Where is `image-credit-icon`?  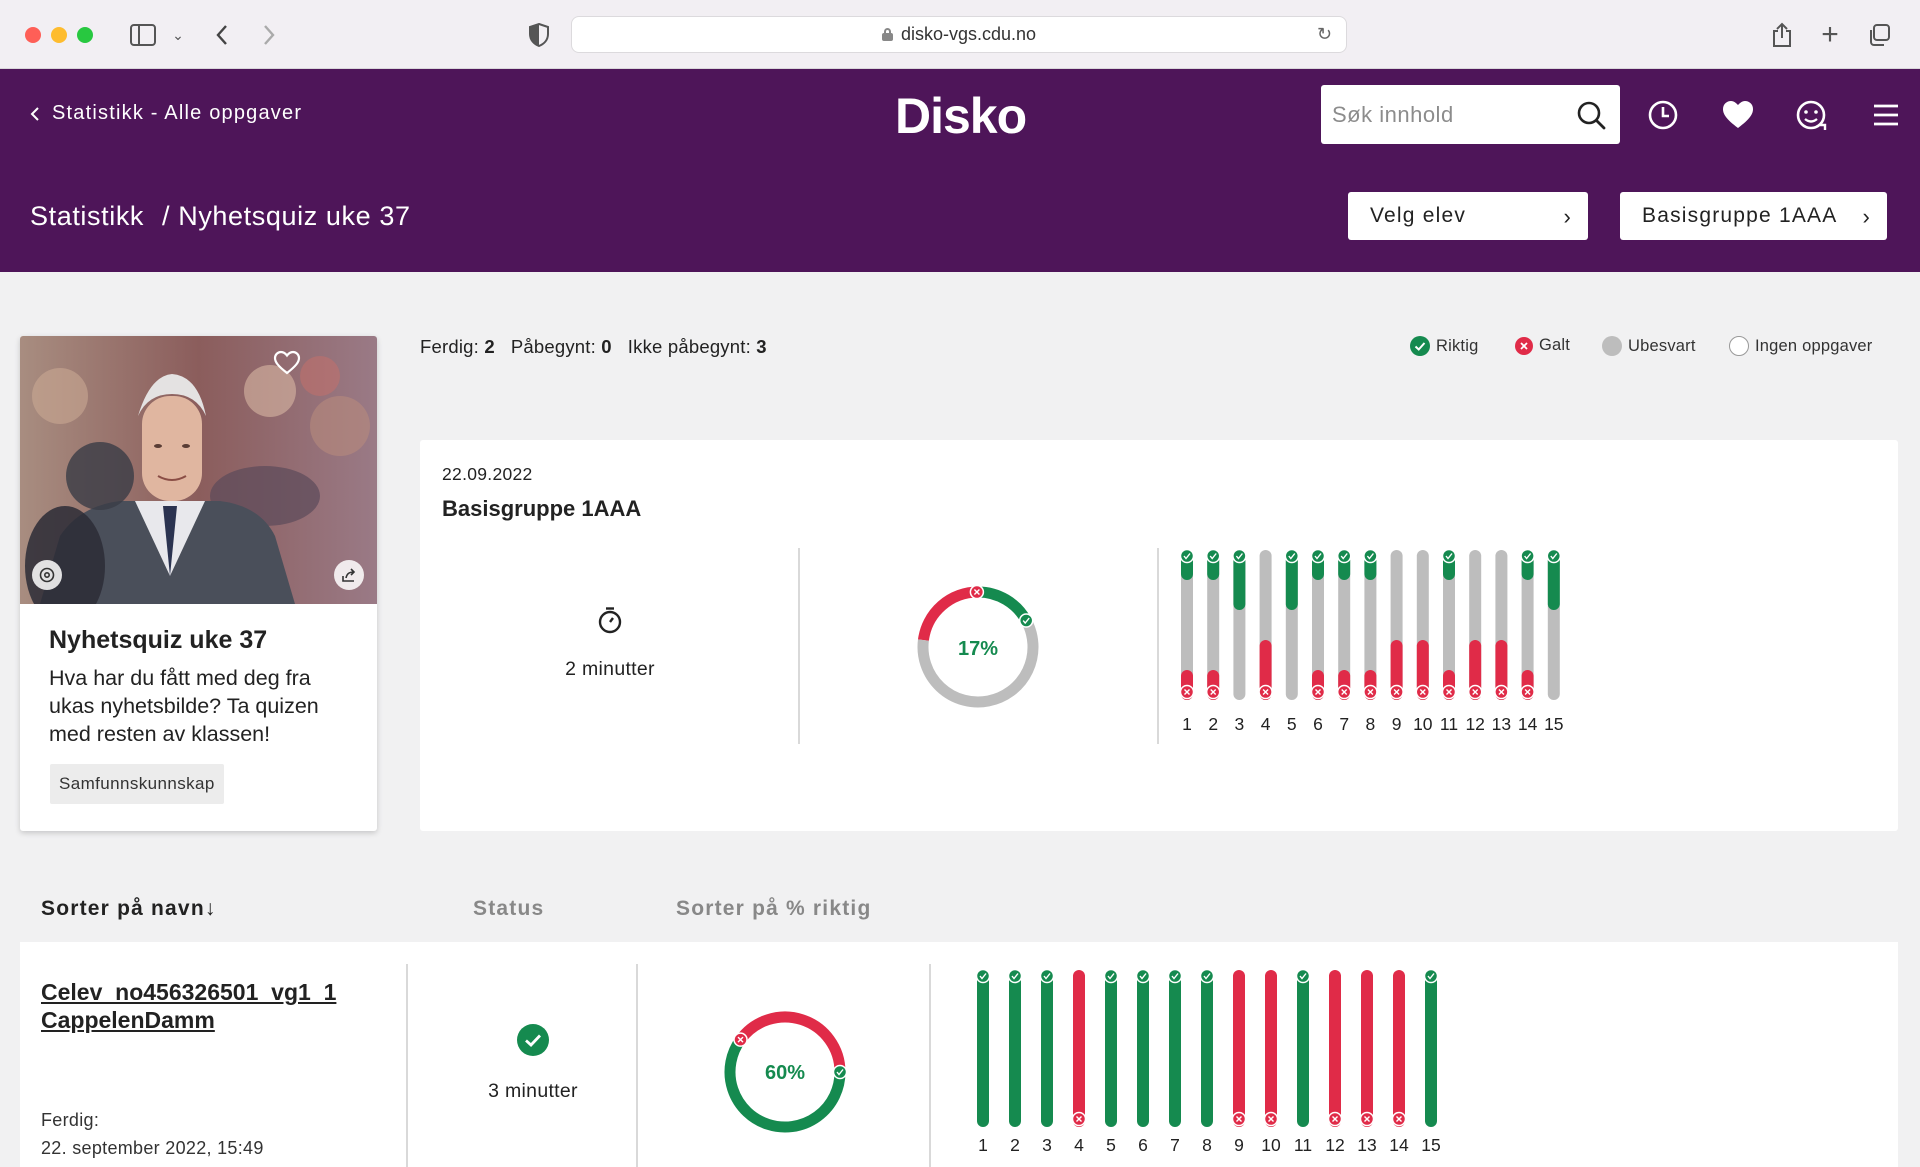
image-credit-icon is located at coordinates (47, 575).